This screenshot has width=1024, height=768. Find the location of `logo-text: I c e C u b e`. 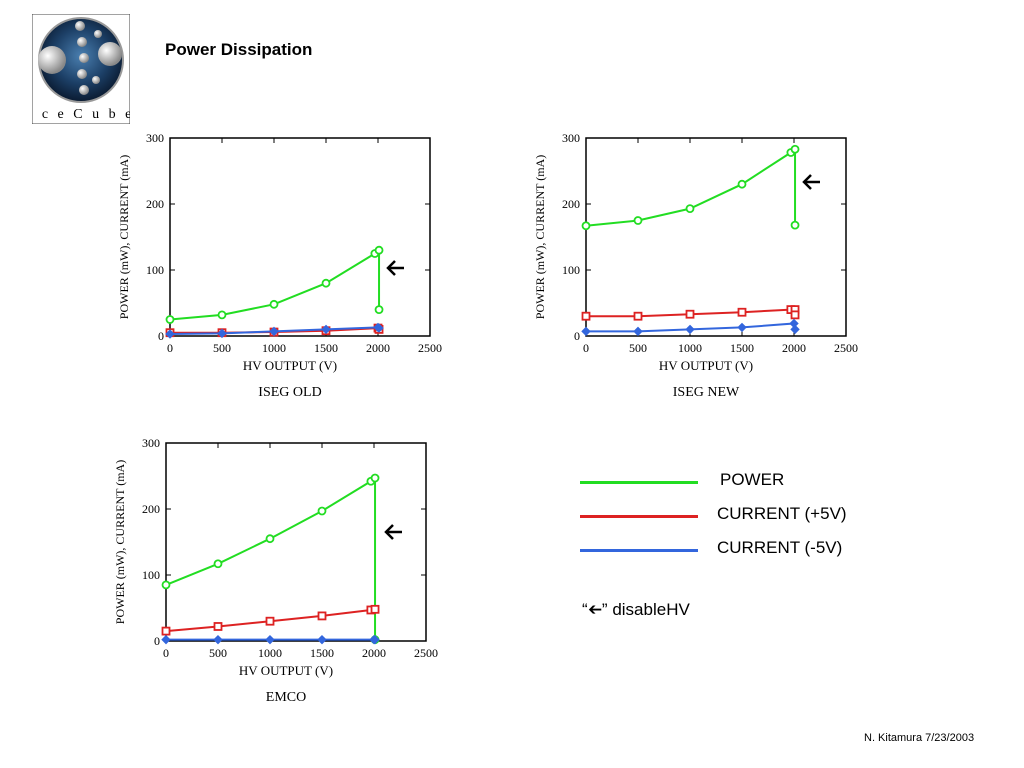

logo-text: I c e C u b e is located at coordinates (81, 114).